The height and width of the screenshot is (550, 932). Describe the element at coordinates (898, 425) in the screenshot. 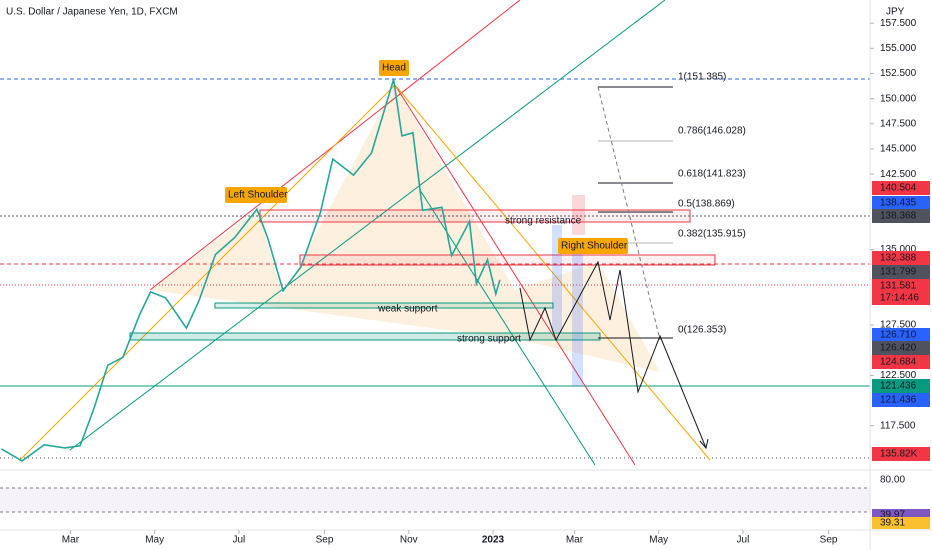

I see `y-tick-label: 117.500` at that location.